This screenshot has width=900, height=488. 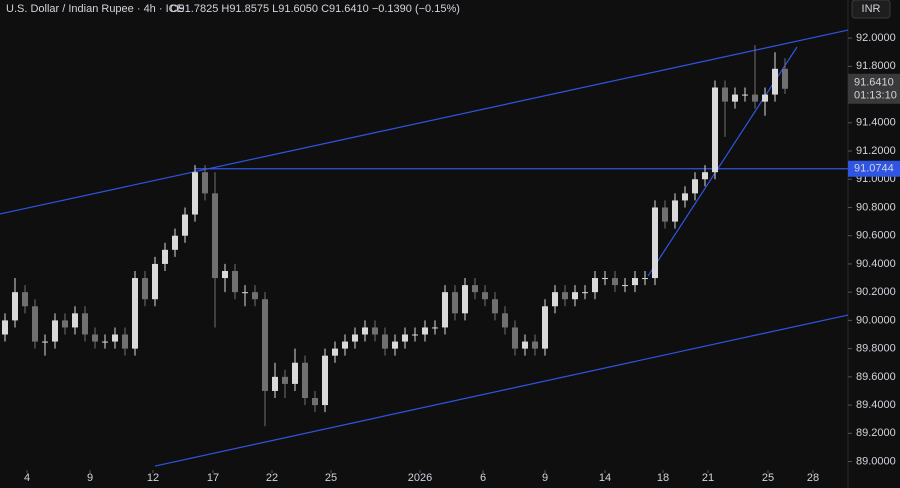 I want to click on y-tick-label: 91.4000, so click(x=876, y=123).